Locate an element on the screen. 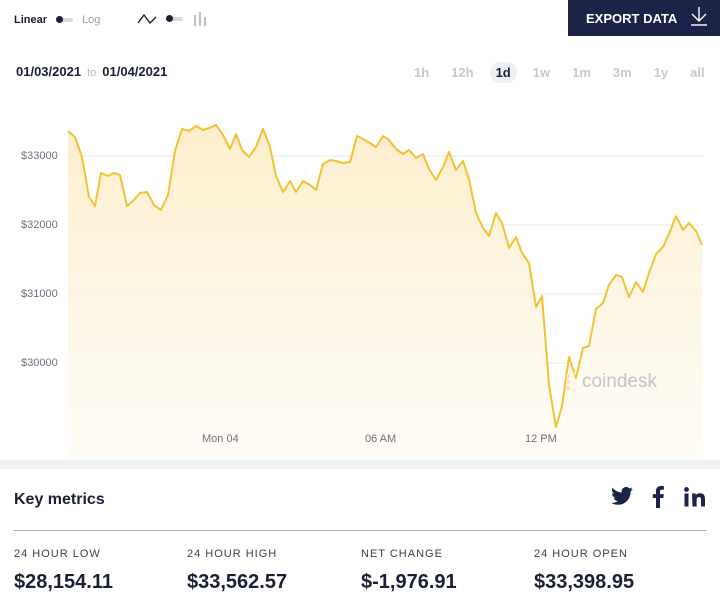 This screenshot has width=720, height=600. x-tick-06-am: 06 AM is located at coordinates (381, 439).